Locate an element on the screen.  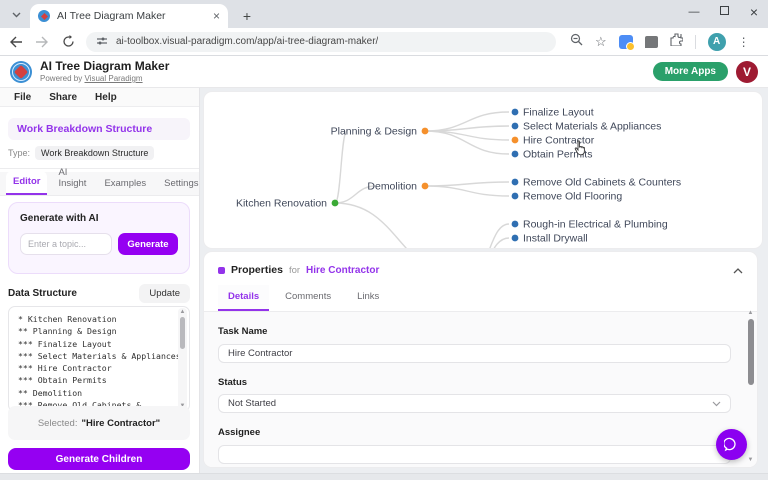
task-name-input is located at coordinates (474, 353).